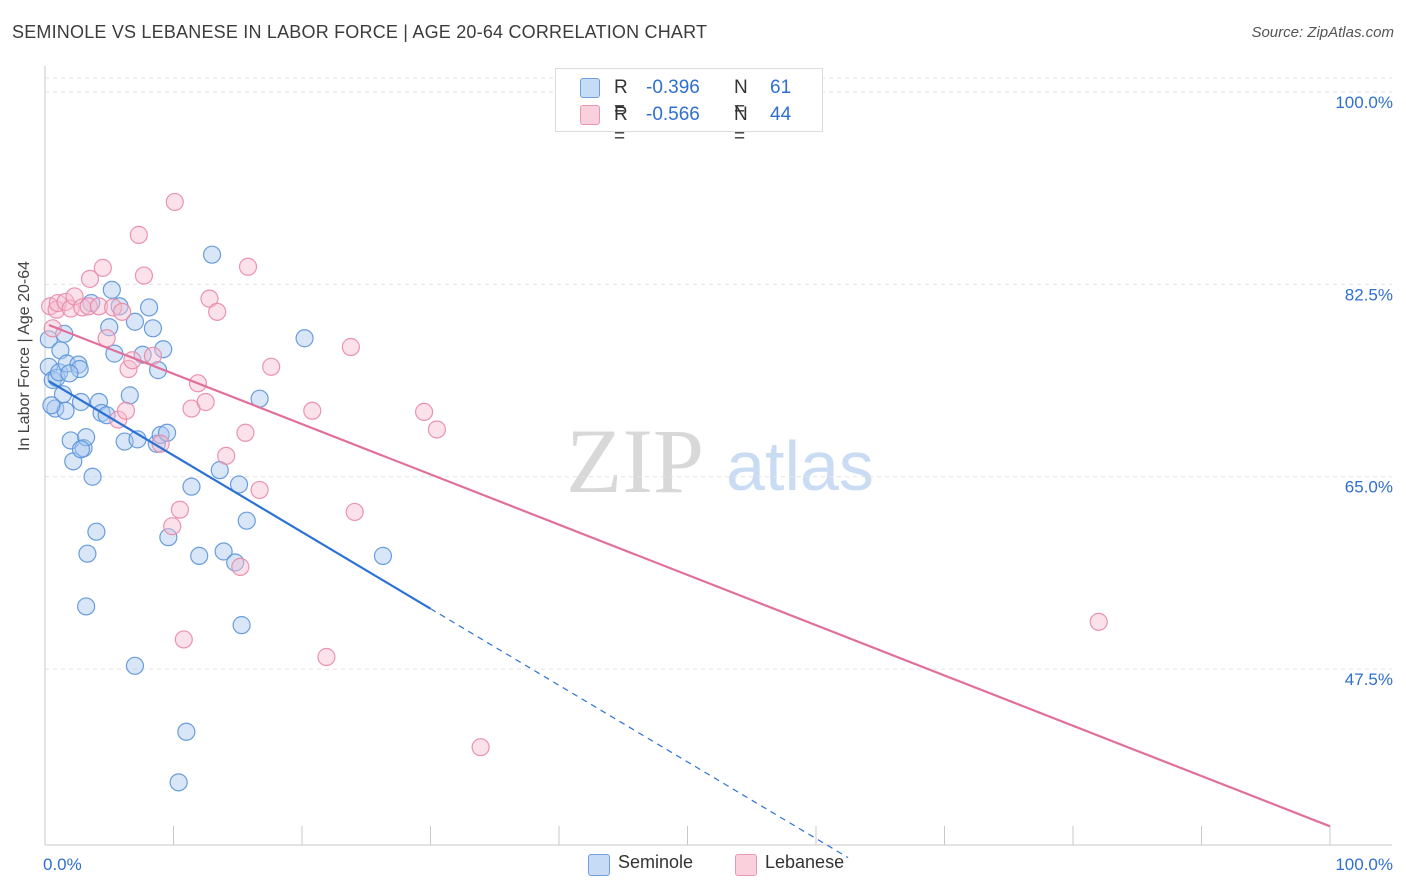  I want to click on y-tick-label: 82.5%, so click(1369, 294).